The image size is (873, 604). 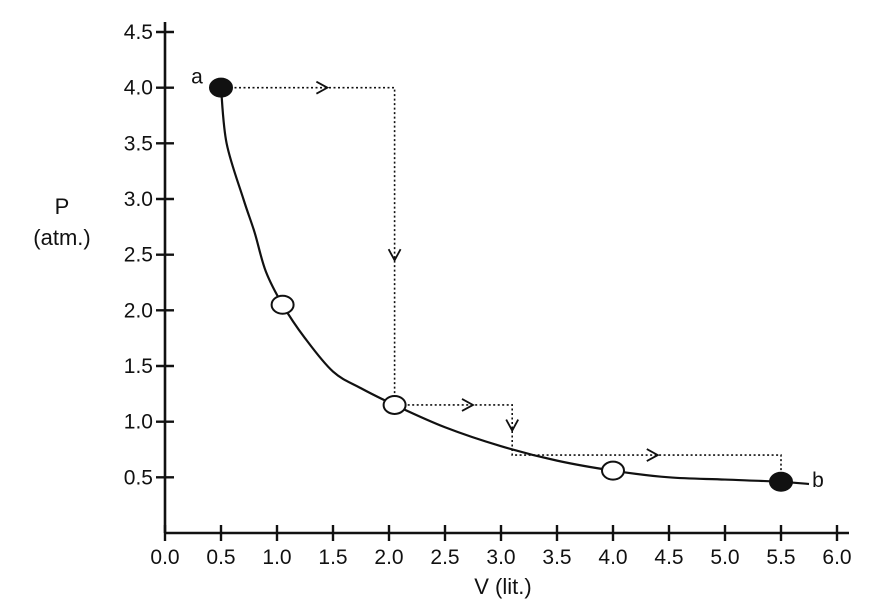 I want to click on y-tick-label: 3.5, so click(x=138, y=143).